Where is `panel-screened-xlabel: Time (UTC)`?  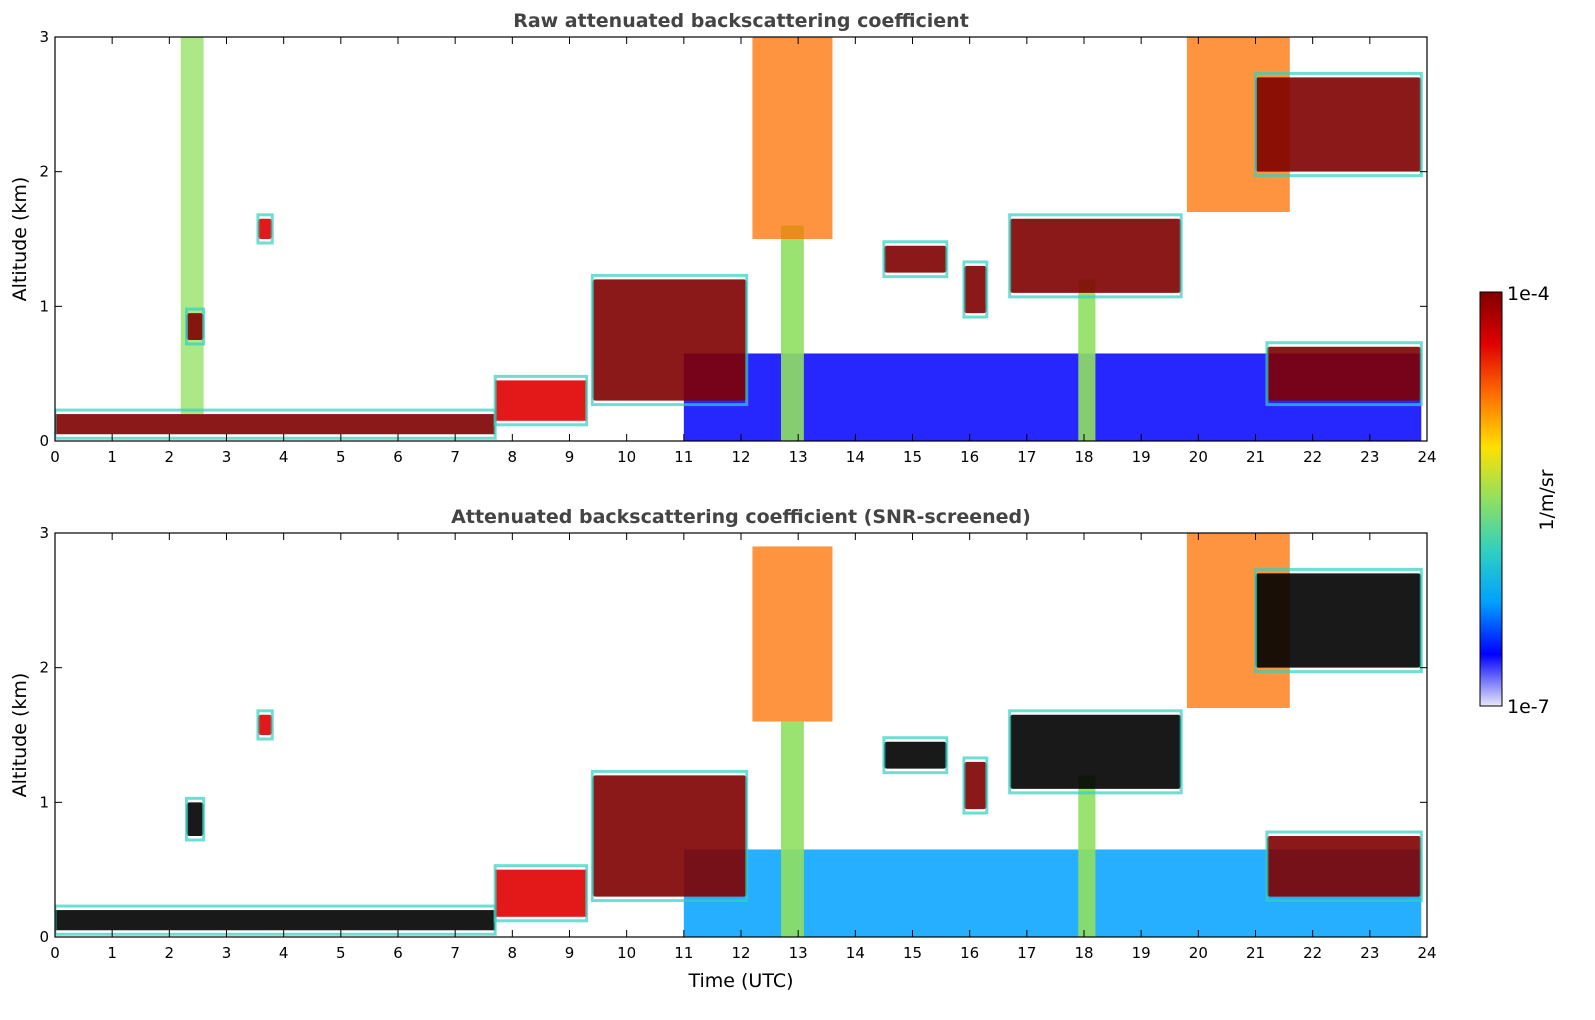 panel-screened-xlabel: Time (UTC) is located at coordinates (740, 981).